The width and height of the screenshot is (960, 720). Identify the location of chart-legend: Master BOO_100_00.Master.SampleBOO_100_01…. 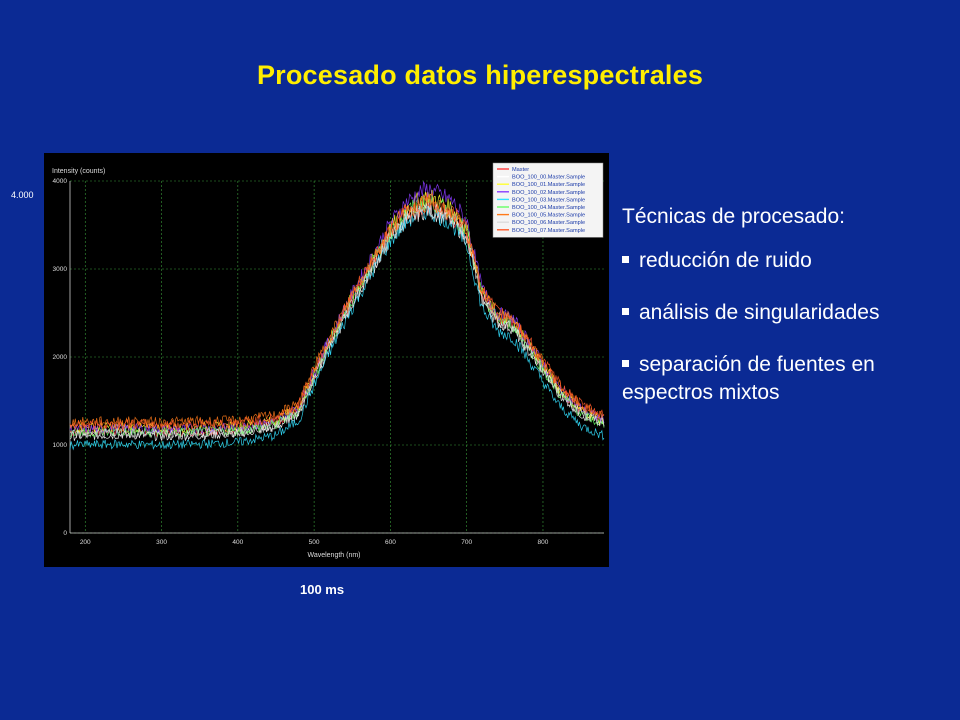
(548, 200).